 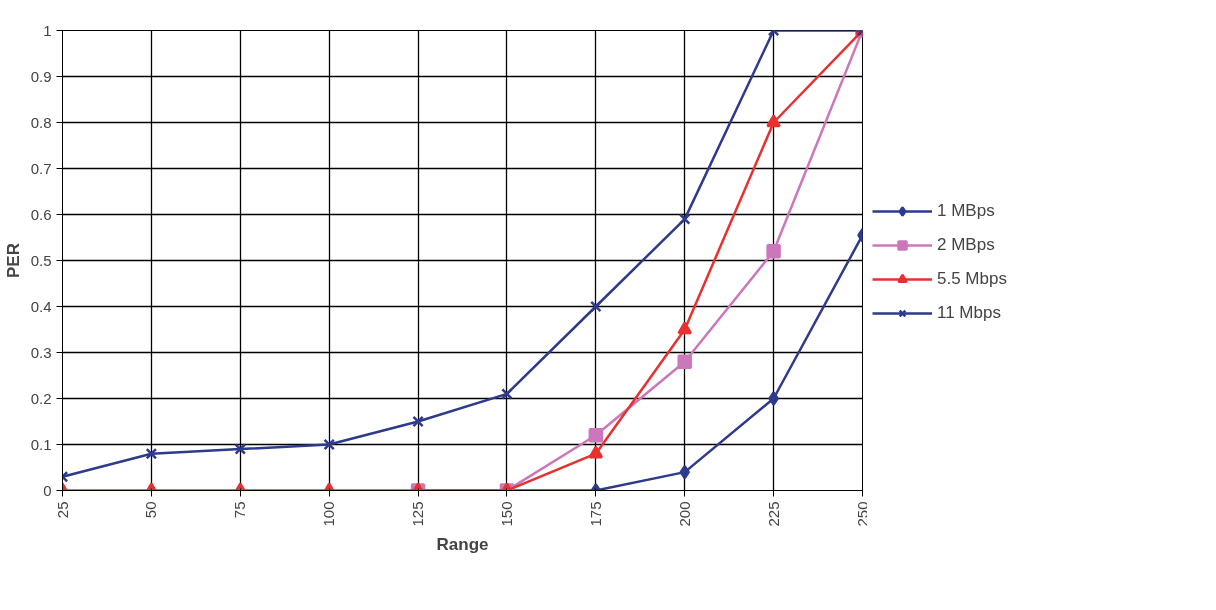 What do you see at coordinates (240, 510) in the screenshot?
I see `x-tick-label: 75` at bounding box center [240, 510].